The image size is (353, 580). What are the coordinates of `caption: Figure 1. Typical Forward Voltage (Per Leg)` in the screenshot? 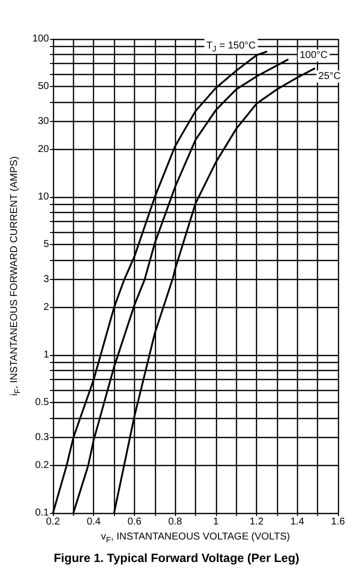 It's located at (177, 558).